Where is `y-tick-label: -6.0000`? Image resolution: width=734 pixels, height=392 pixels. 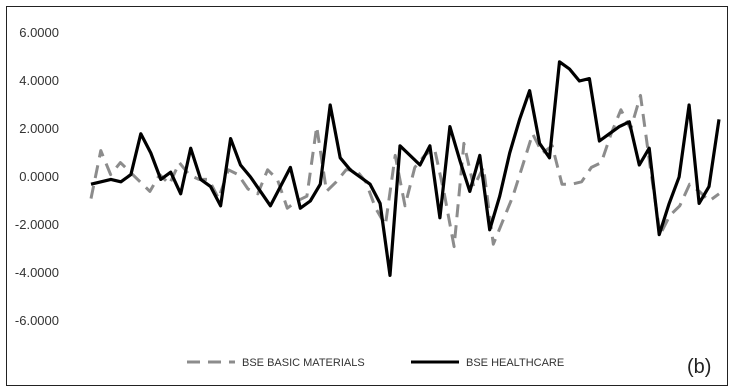 y-tick-label: -6.0000 is located at coordinates (37, 320).